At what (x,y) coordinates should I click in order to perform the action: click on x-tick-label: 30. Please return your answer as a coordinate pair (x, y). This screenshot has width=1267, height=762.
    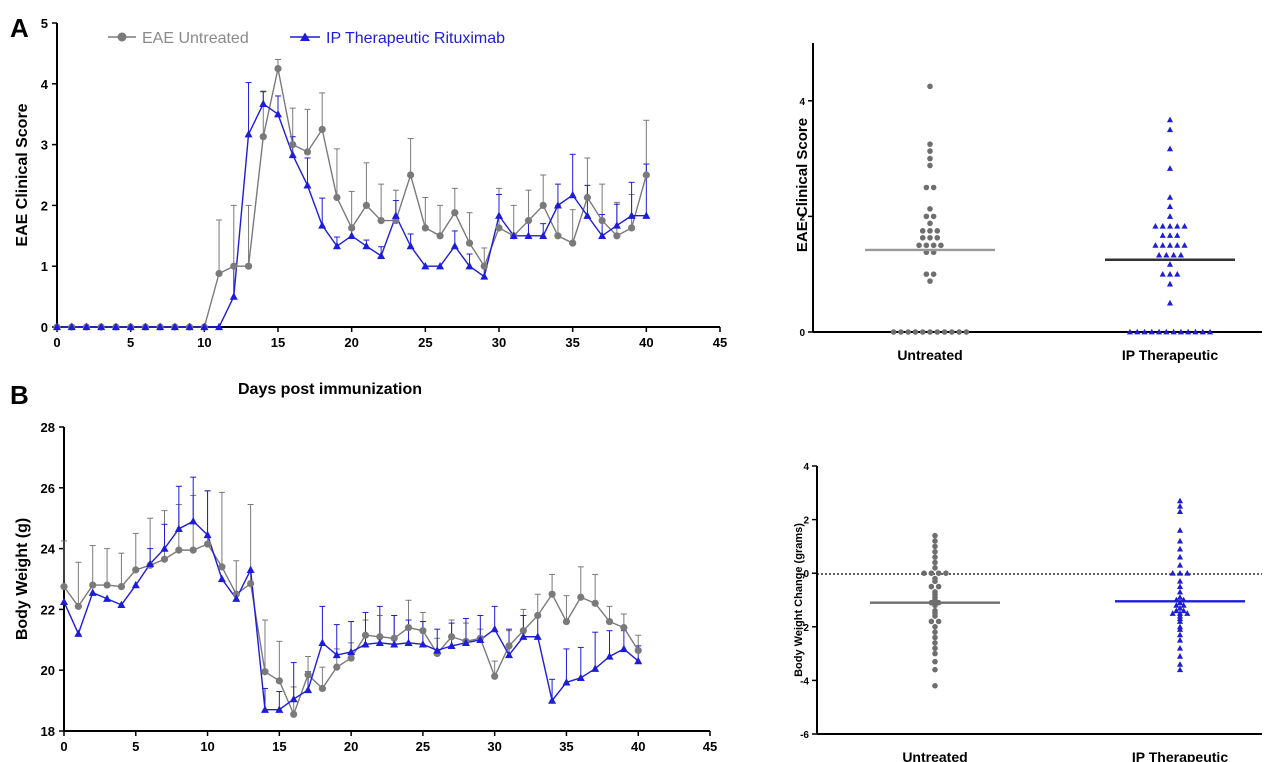
    Looking at the image, I should click on (494, 746).